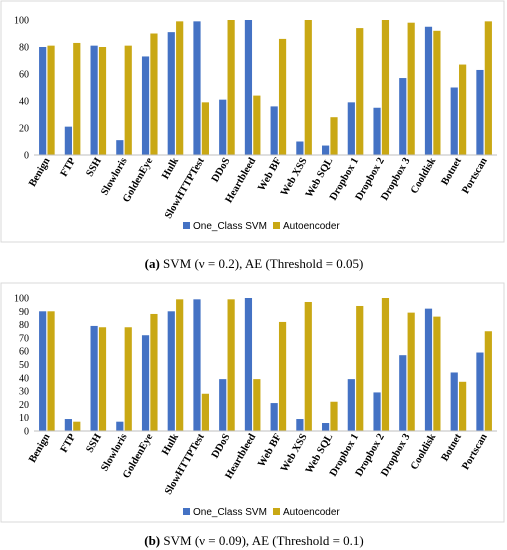 The width and height of the screenshot is (507, 550). Describe the element at coordinates (77, 426) in the screenshot. I see `panel-b-bar-autoencoder-ftp` at that location.